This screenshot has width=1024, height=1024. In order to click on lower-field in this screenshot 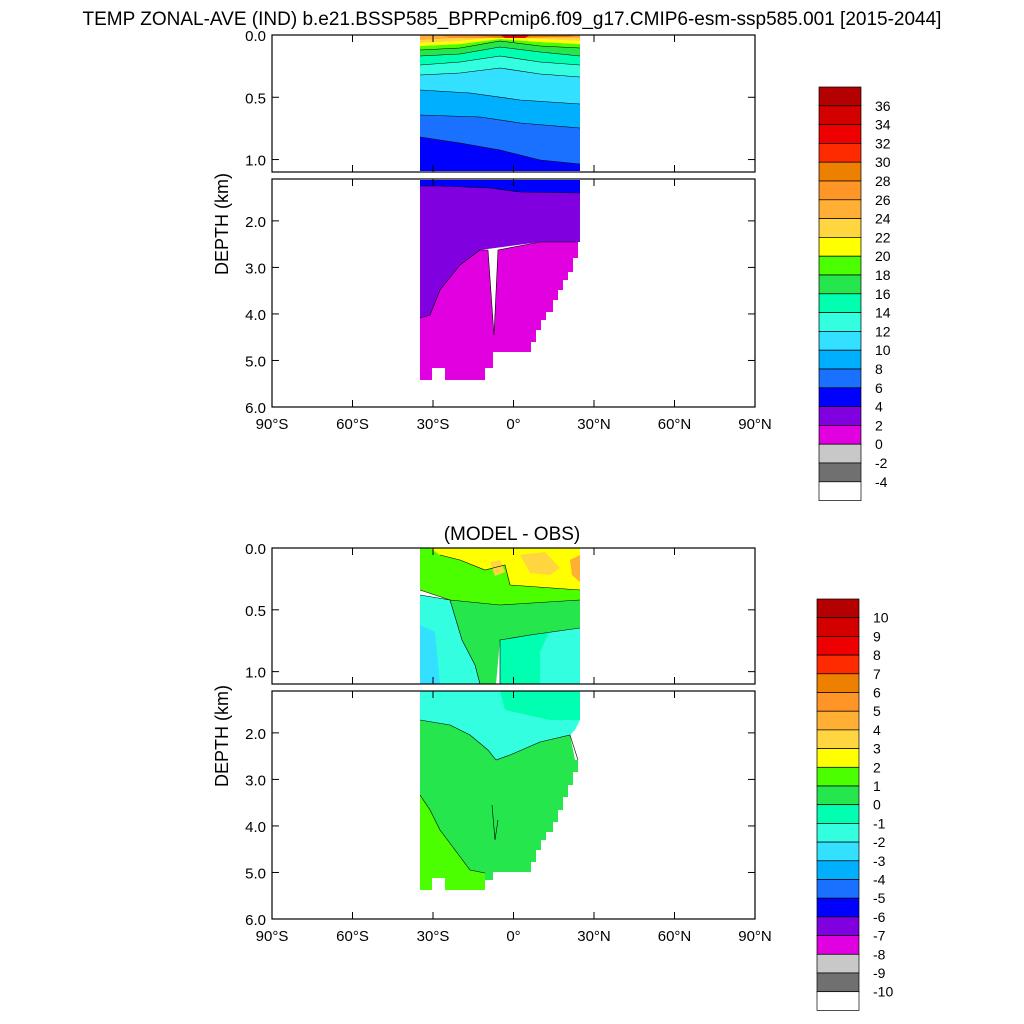, I will do `click(500, 280)`.